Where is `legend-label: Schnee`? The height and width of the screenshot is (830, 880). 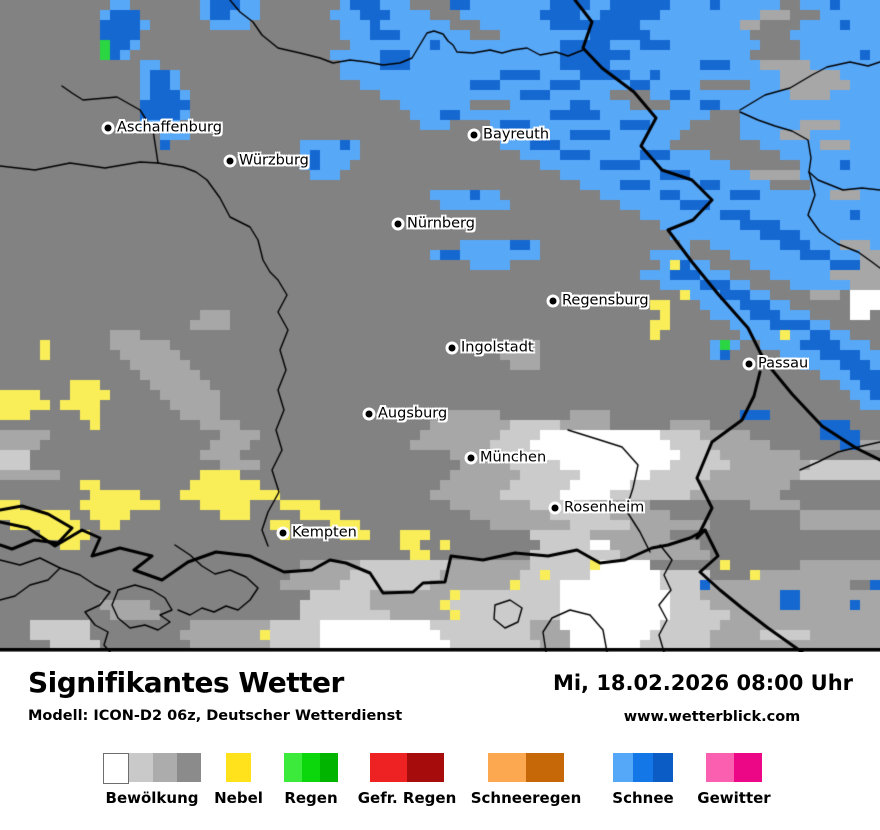
legend-label: Schnee is located at coordinates (643, 798).